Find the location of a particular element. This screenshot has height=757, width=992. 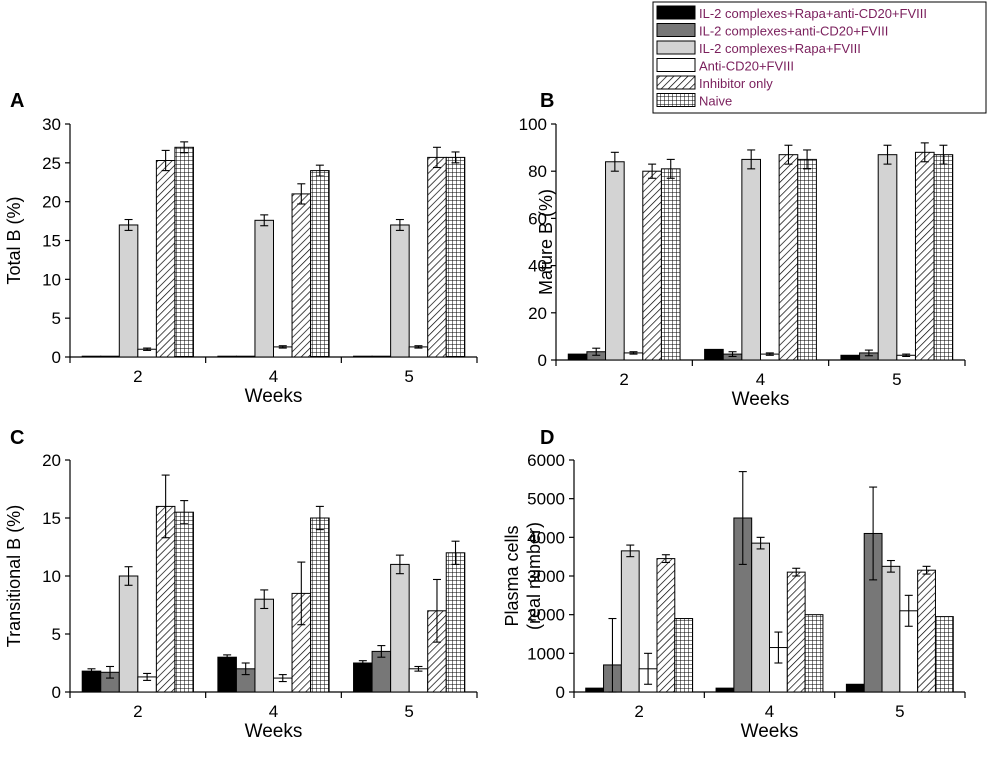

y-tick-label: 3000 is located at coordinates (546, 576).